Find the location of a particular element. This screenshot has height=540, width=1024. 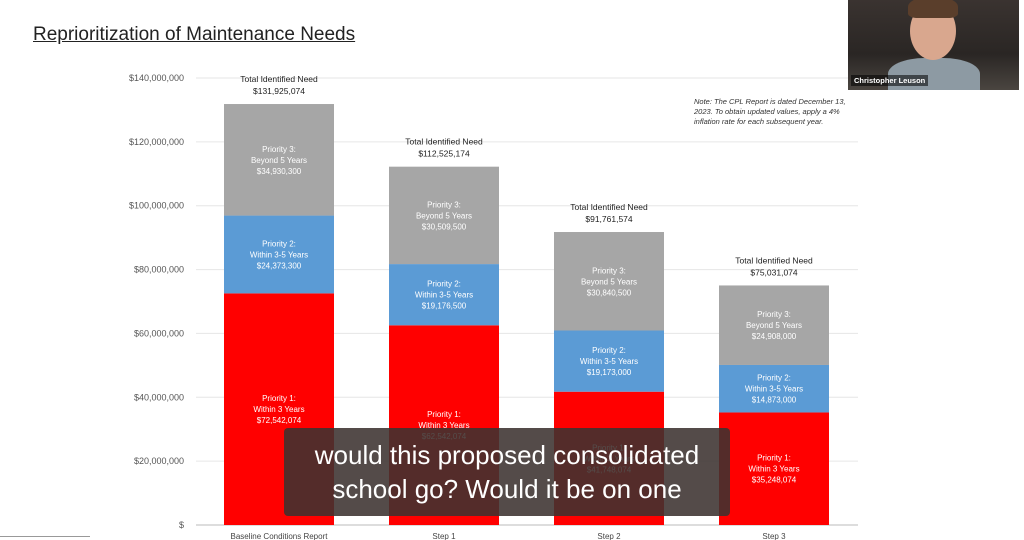

y-tick-label: $140,000,000 is located at coordinates (156, 78).